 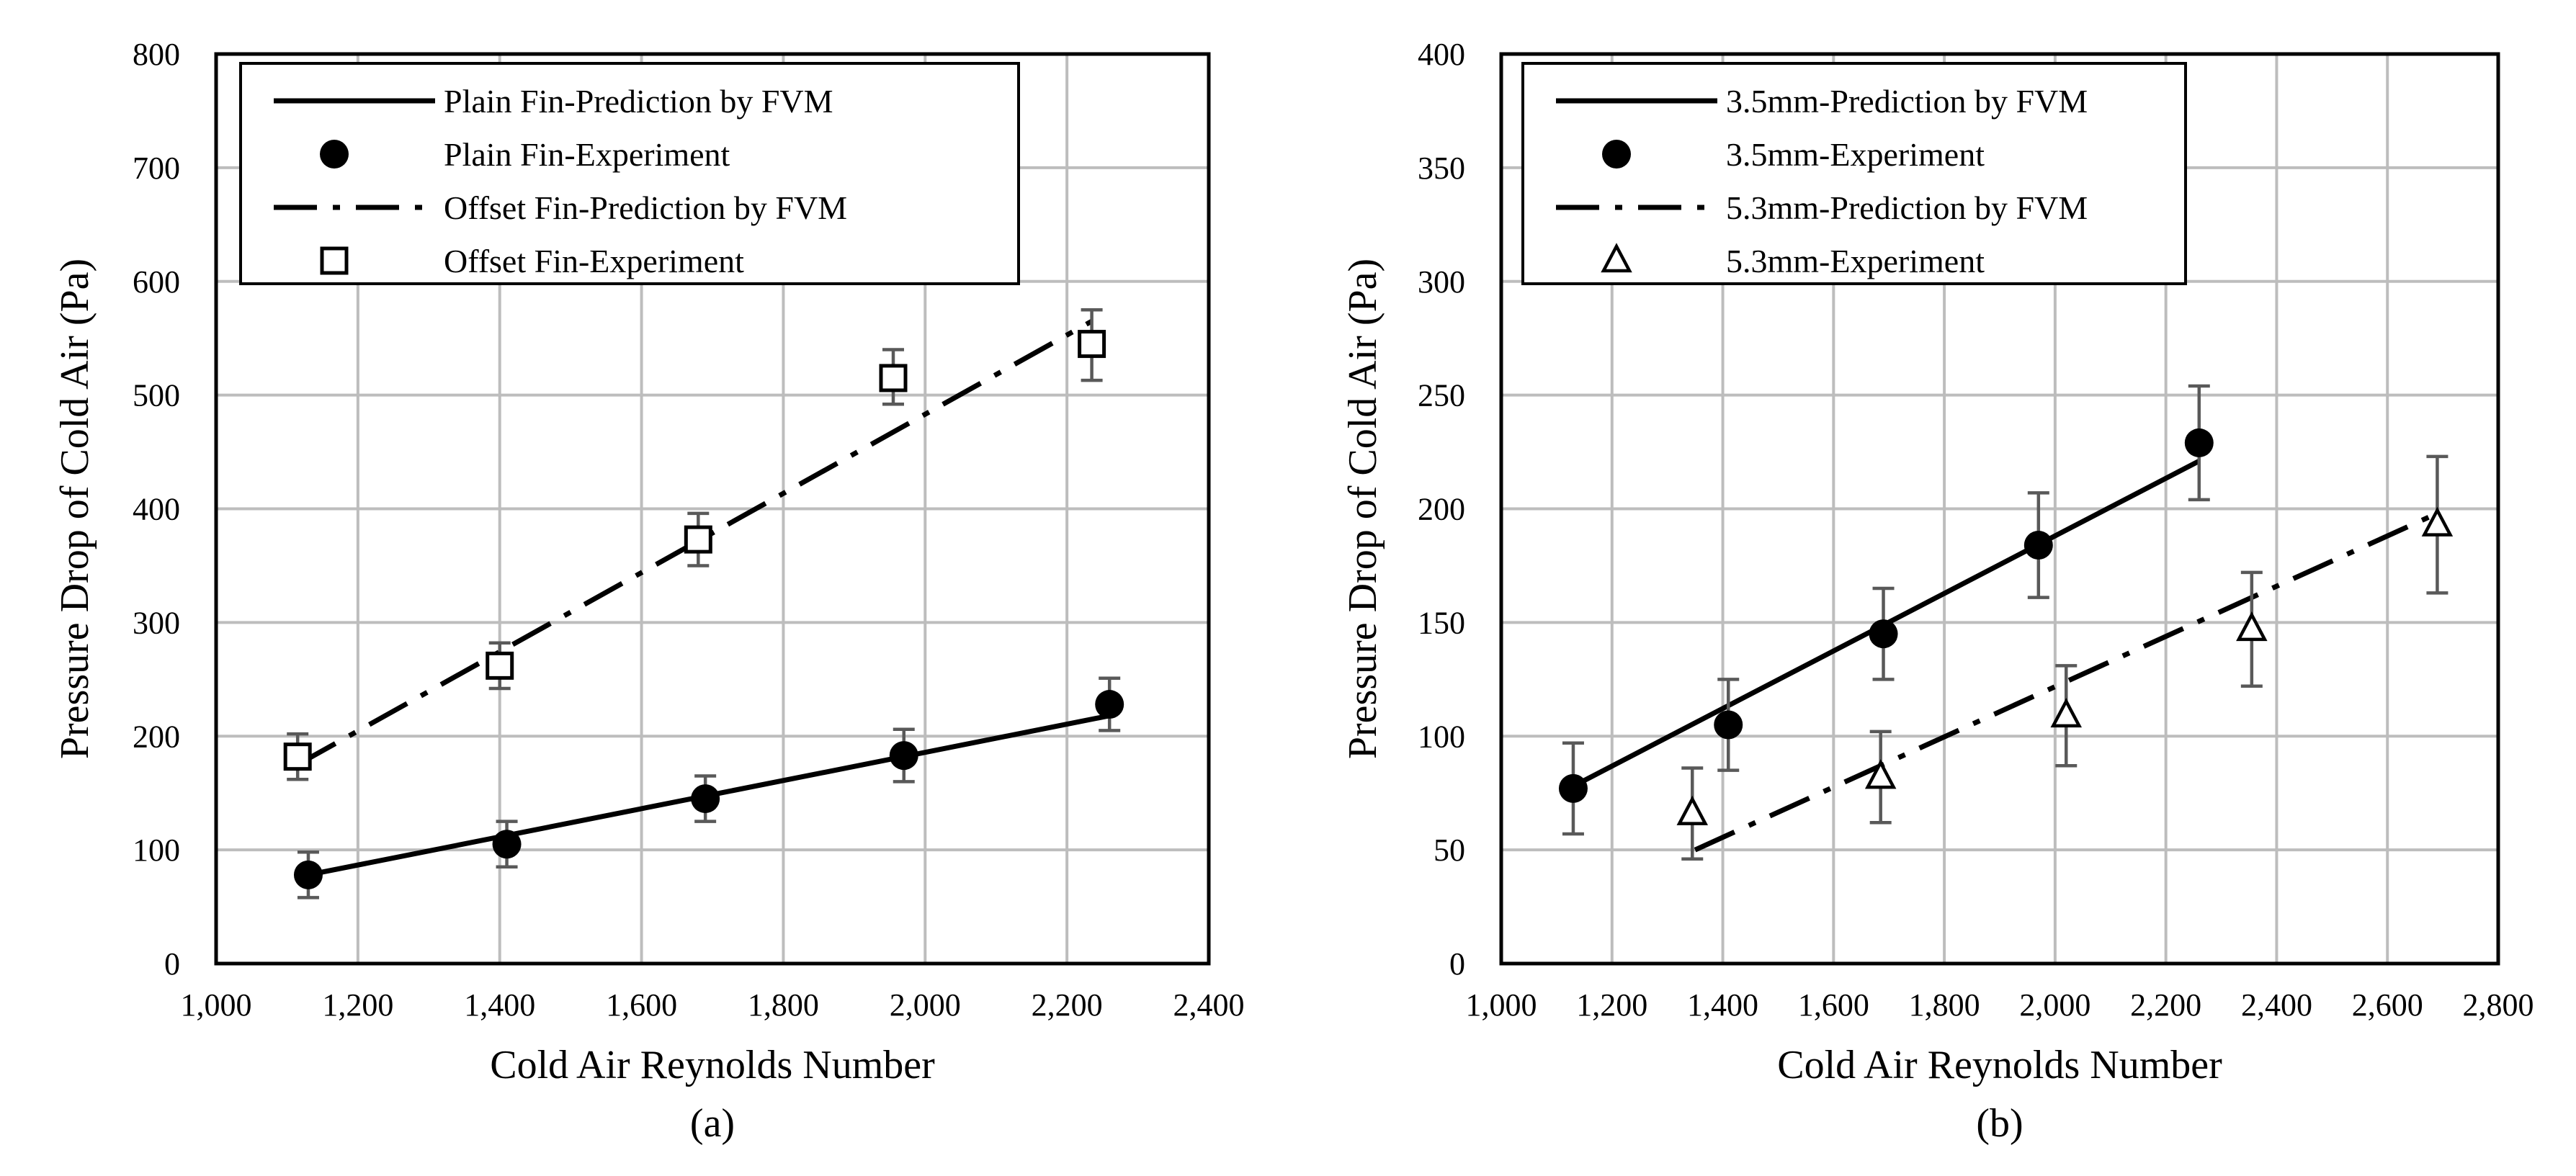 What do you see at coordinates (587, 154) in the screenshot?
I see `chart-a-legend-label: Plain Fin-Experiment` at bounding box center [587, 154].